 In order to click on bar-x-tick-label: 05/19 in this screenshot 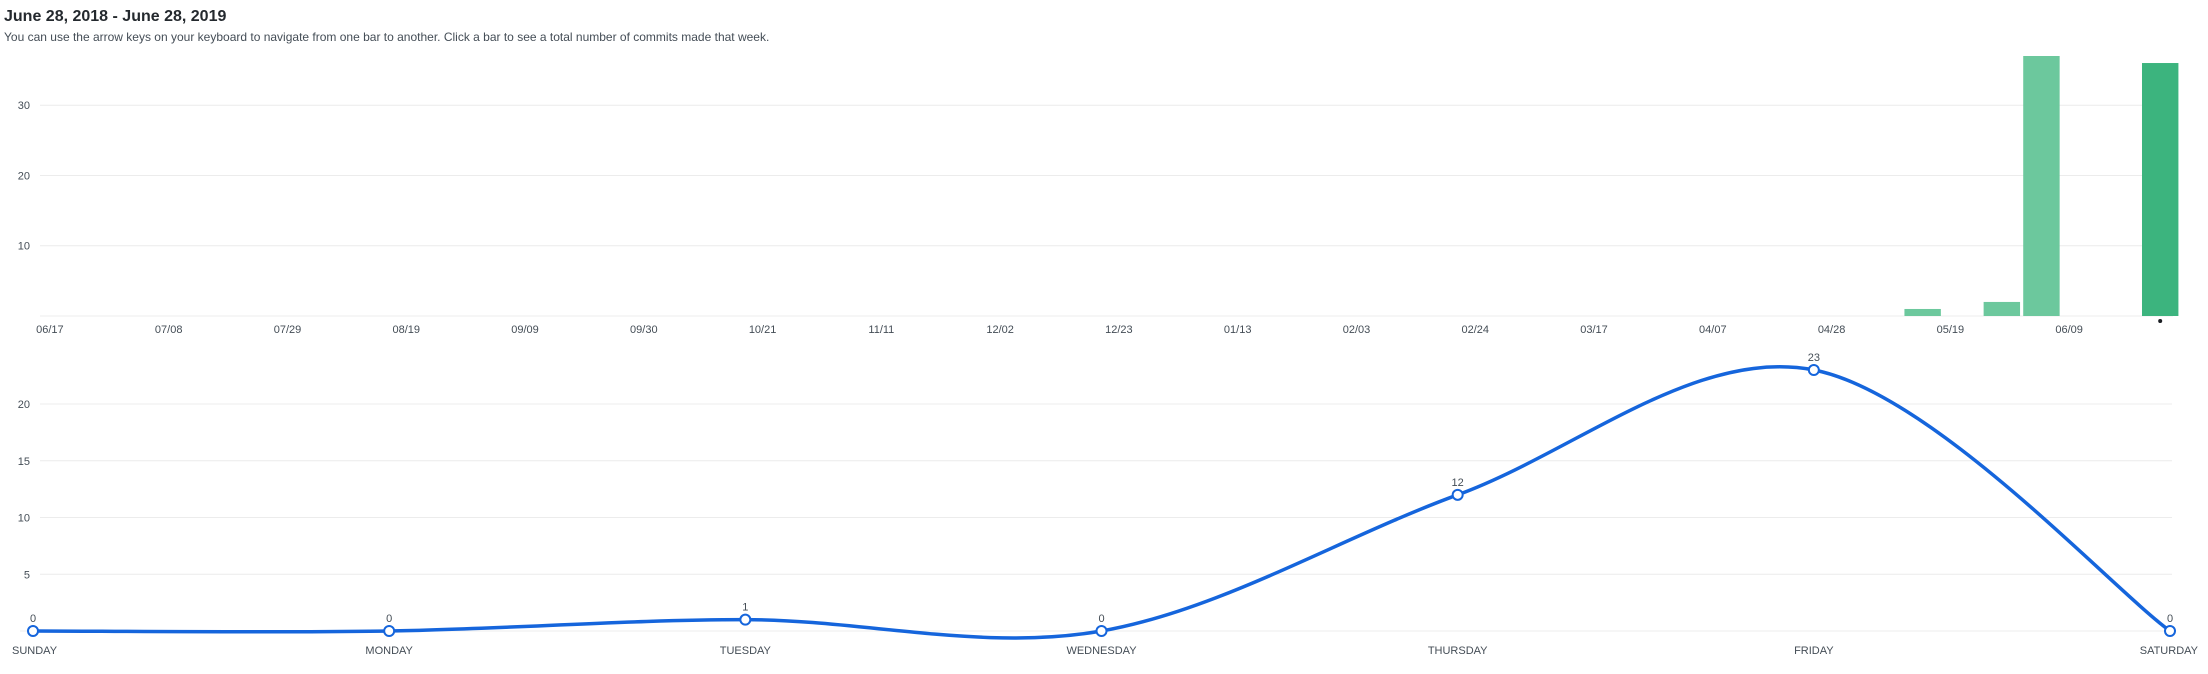, I will do `click(1951, 330)`.